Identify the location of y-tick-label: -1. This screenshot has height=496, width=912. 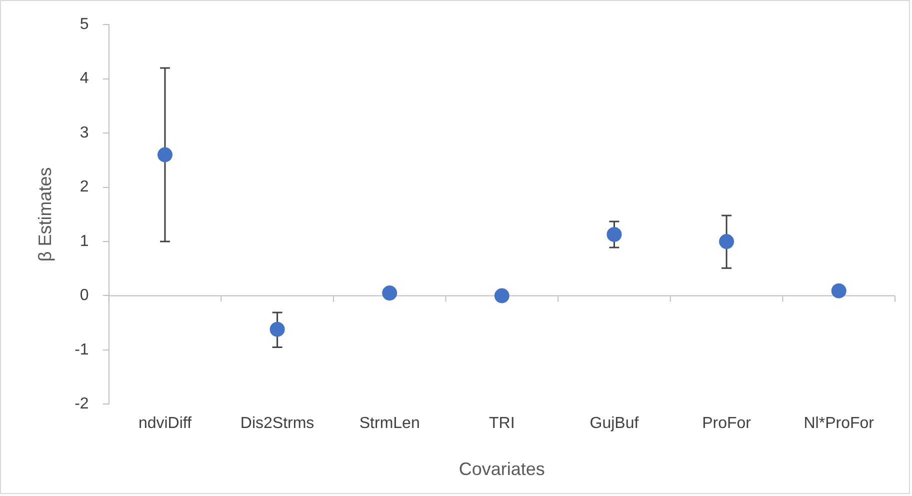
(81, 349).